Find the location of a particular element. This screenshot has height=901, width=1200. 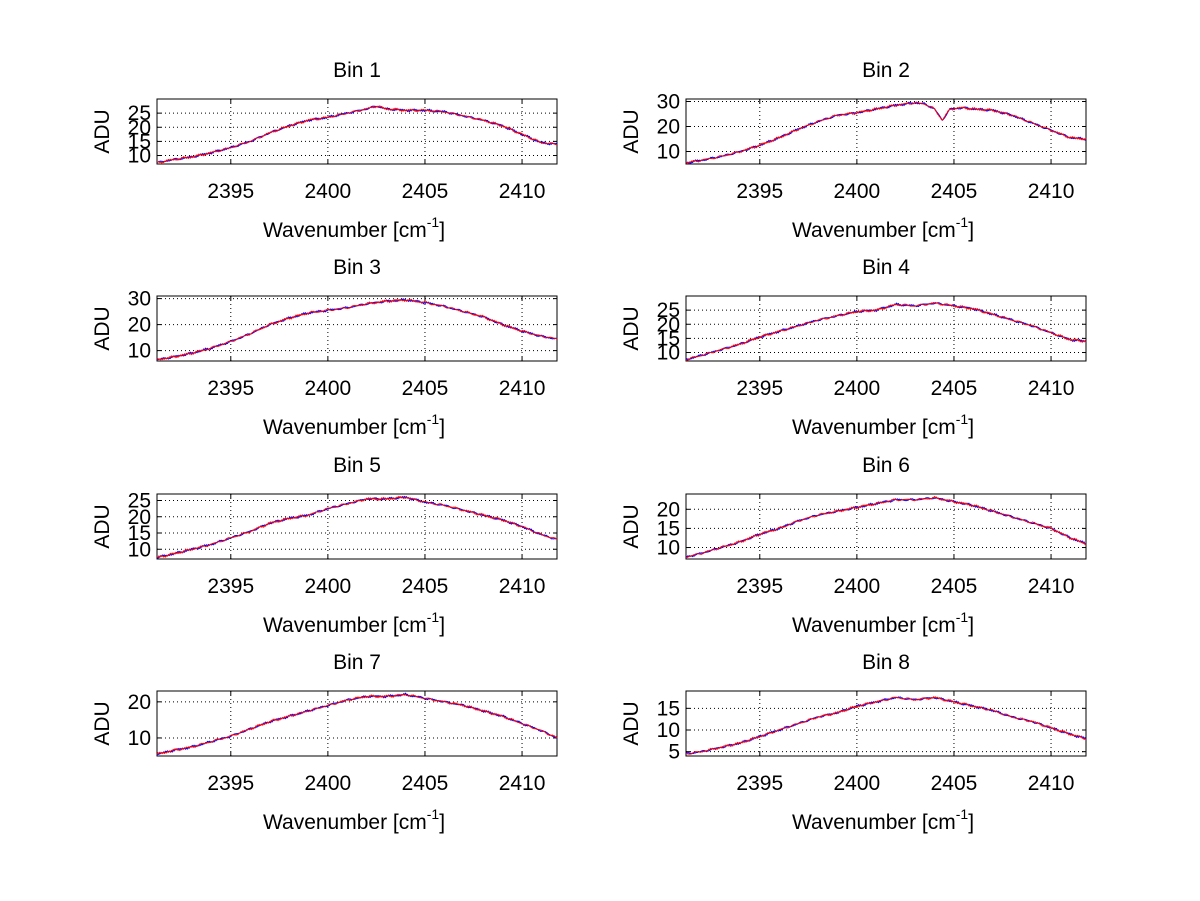

subplot-title: Bin 4 is located at coordinates (886, 267).